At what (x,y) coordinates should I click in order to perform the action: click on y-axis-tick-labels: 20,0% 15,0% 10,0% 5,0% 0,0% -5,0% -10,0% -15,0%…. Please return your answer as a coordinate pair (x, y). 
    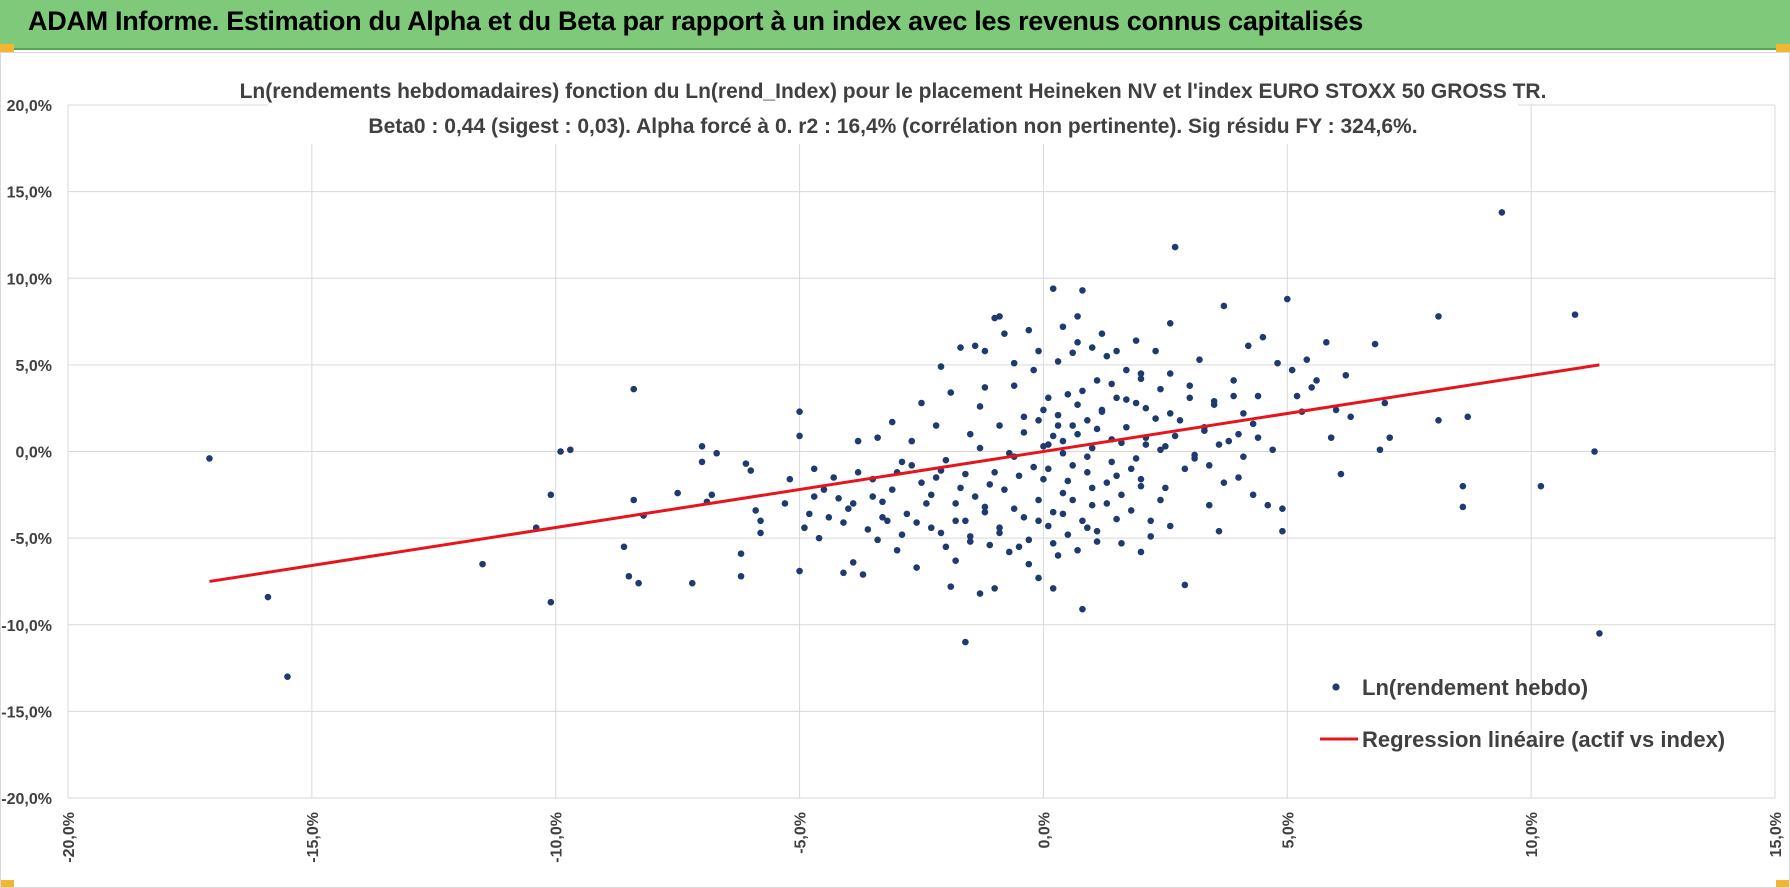
    Looking at the image, I should click on (26, 453).